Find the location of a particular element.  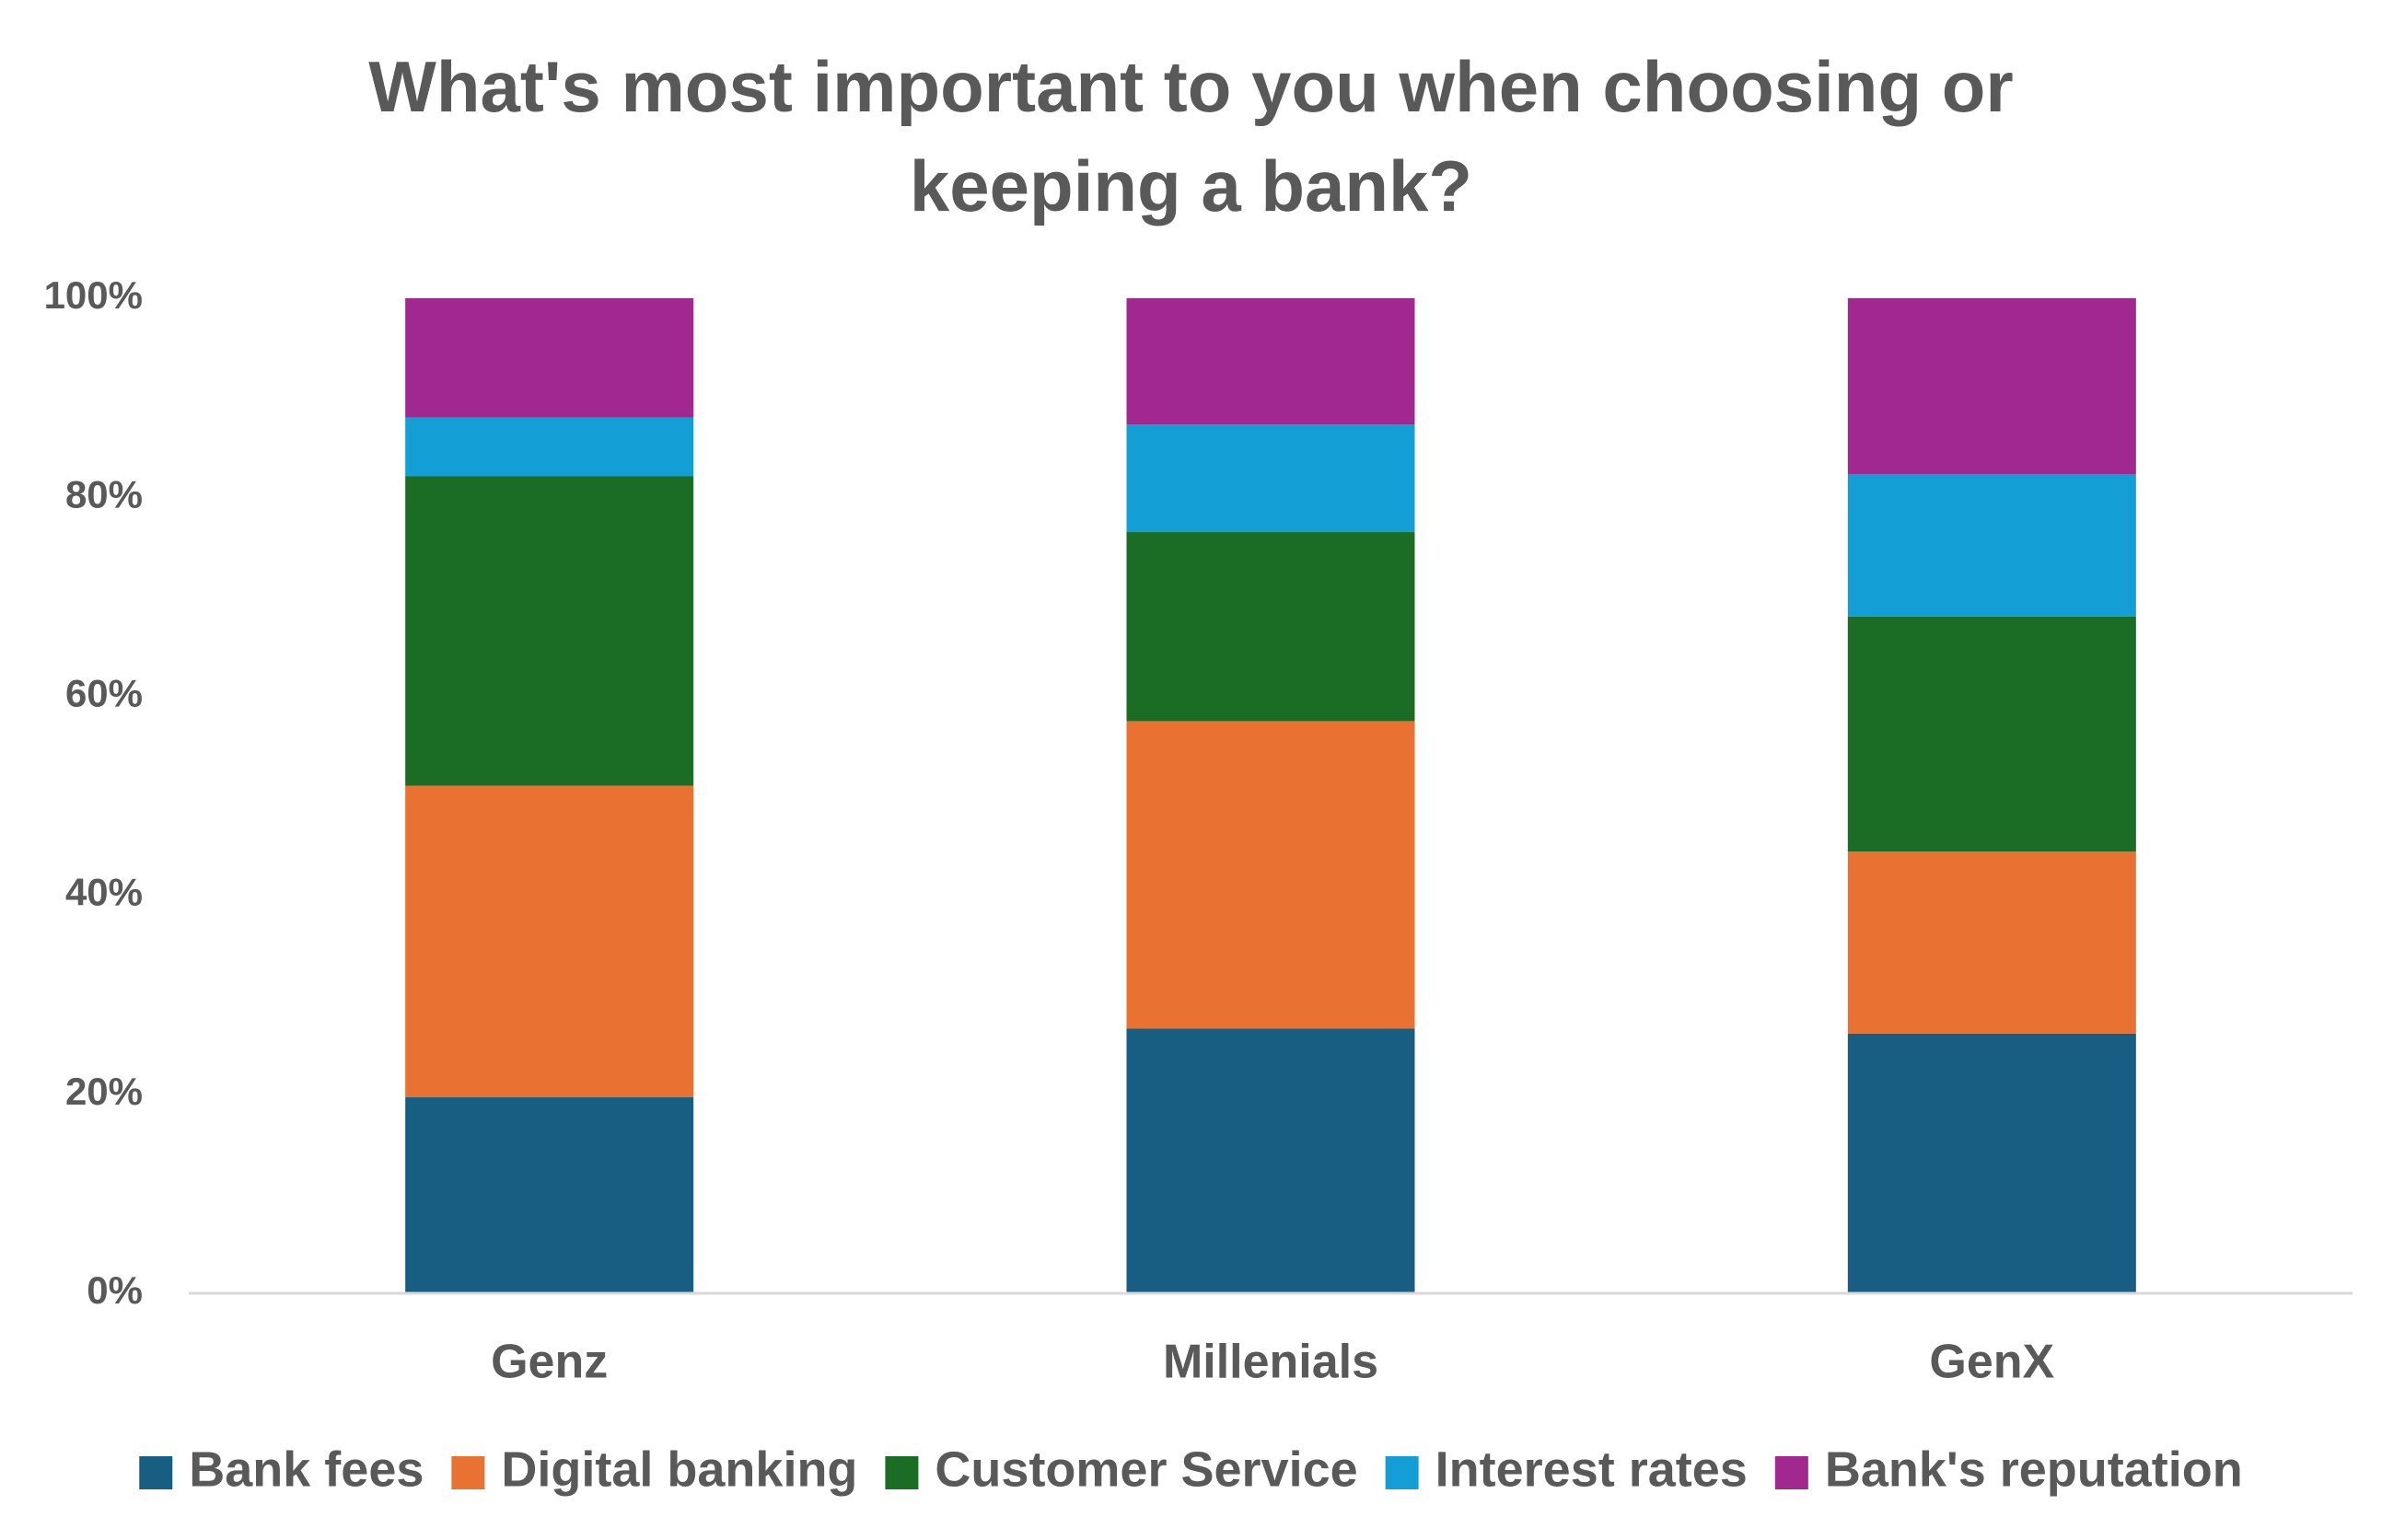

legend-label: Customer Service is located at coordinates (1146, 1469).